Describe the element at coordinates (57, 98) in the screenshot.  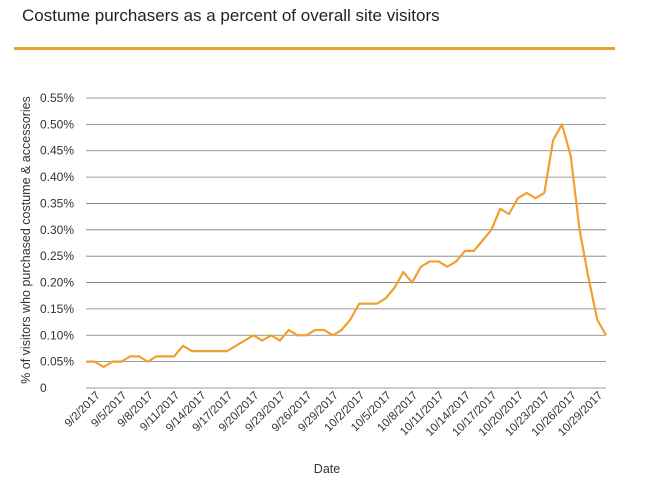
I see `y-tick-label: 0.55%` at that location.